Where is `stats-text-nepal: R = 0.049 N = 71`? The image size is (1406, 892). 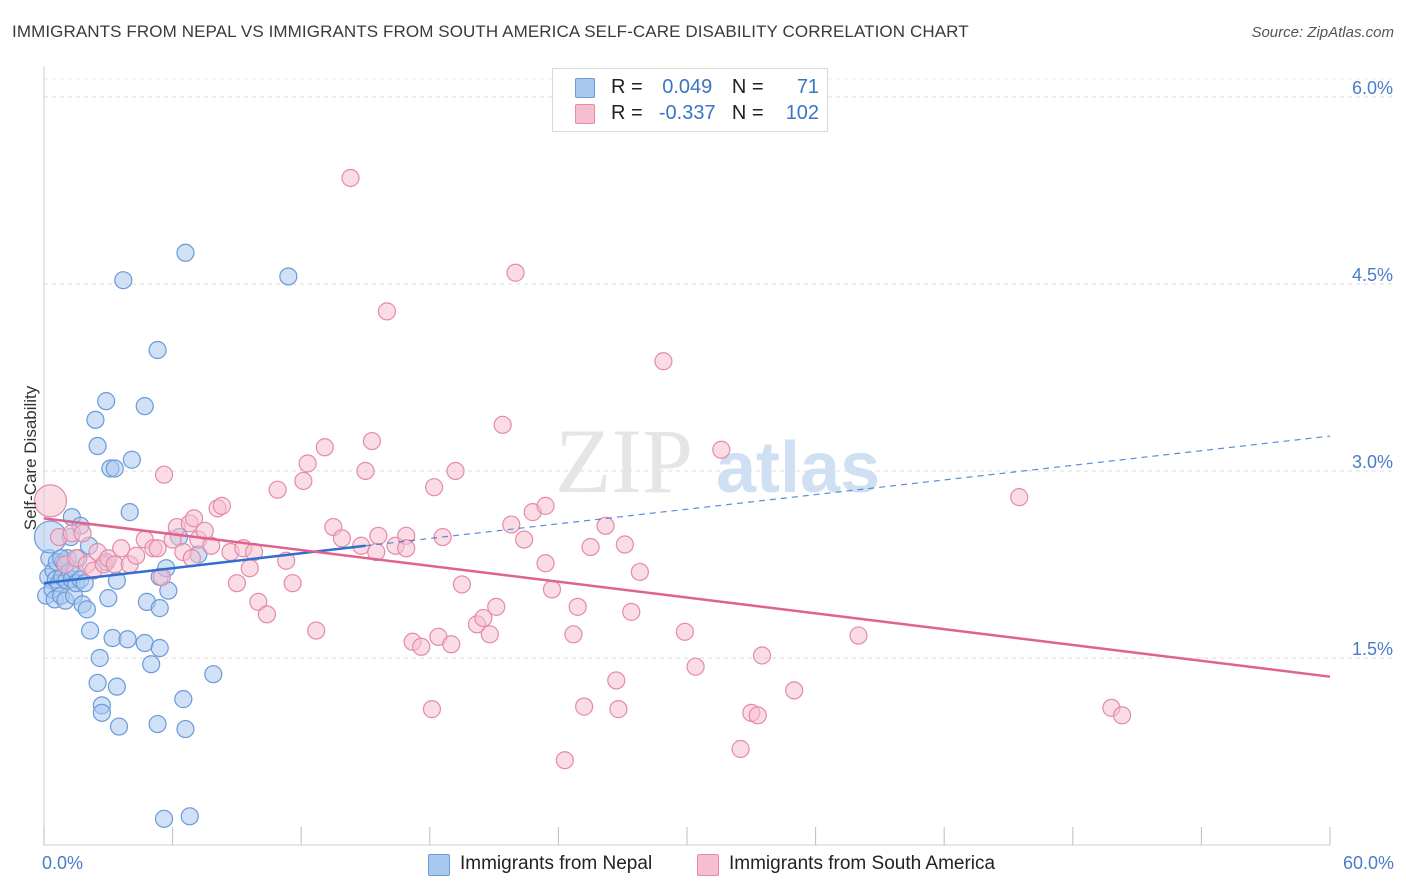
stats-text-nepal: R = 0.049 N = 71 is located at coordinates (715, 87).